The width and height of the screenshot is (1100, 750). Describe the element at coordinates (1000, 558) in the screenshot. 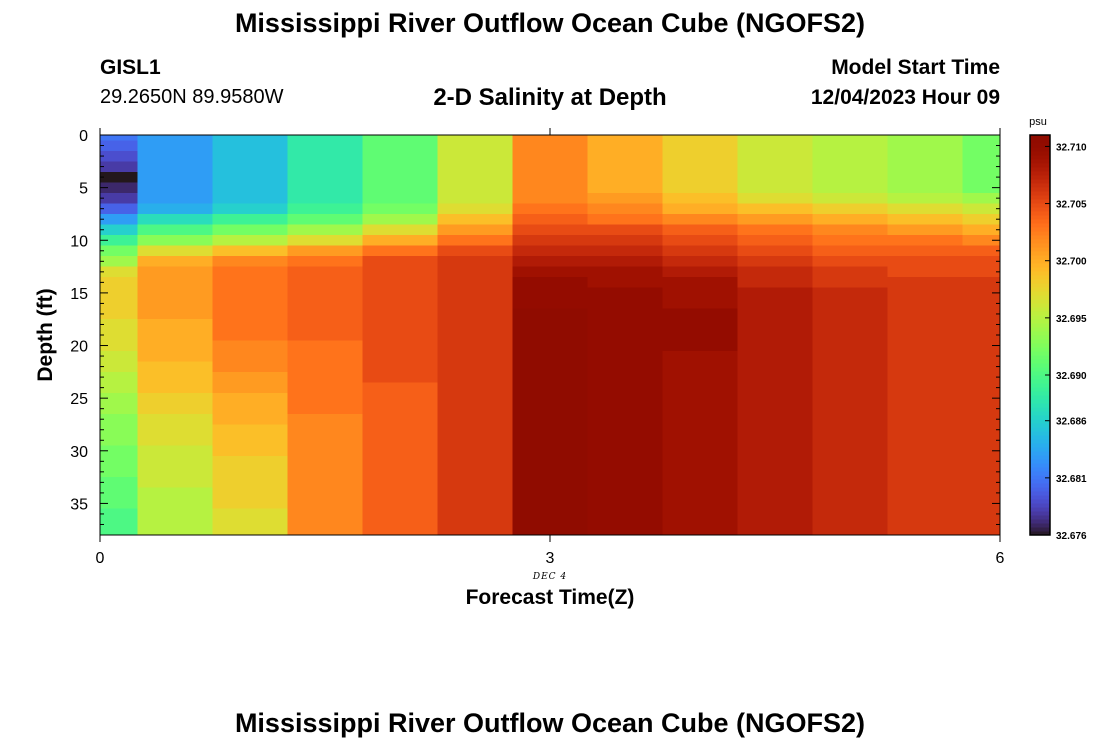

I see `x-tick-label: 6` at that location.